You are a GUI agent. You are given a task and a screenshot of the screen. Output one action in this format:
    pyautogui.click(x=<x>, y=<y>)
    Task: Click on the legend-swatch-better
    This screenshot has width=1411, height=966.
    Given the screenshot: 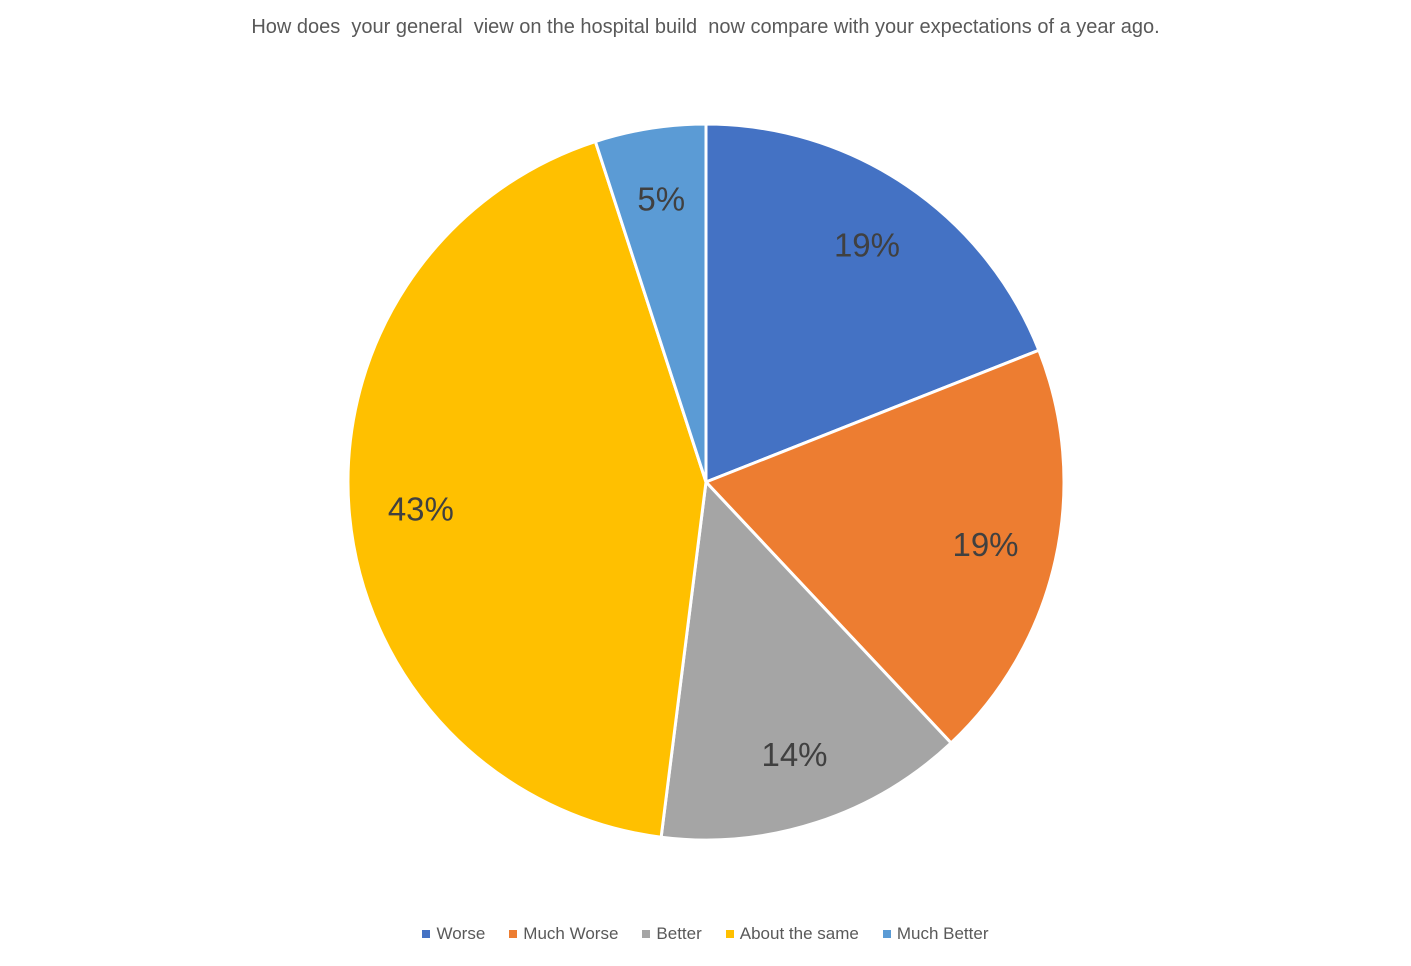 What is the action you would take?
    pyautogui.click(x=646, y=934)
    